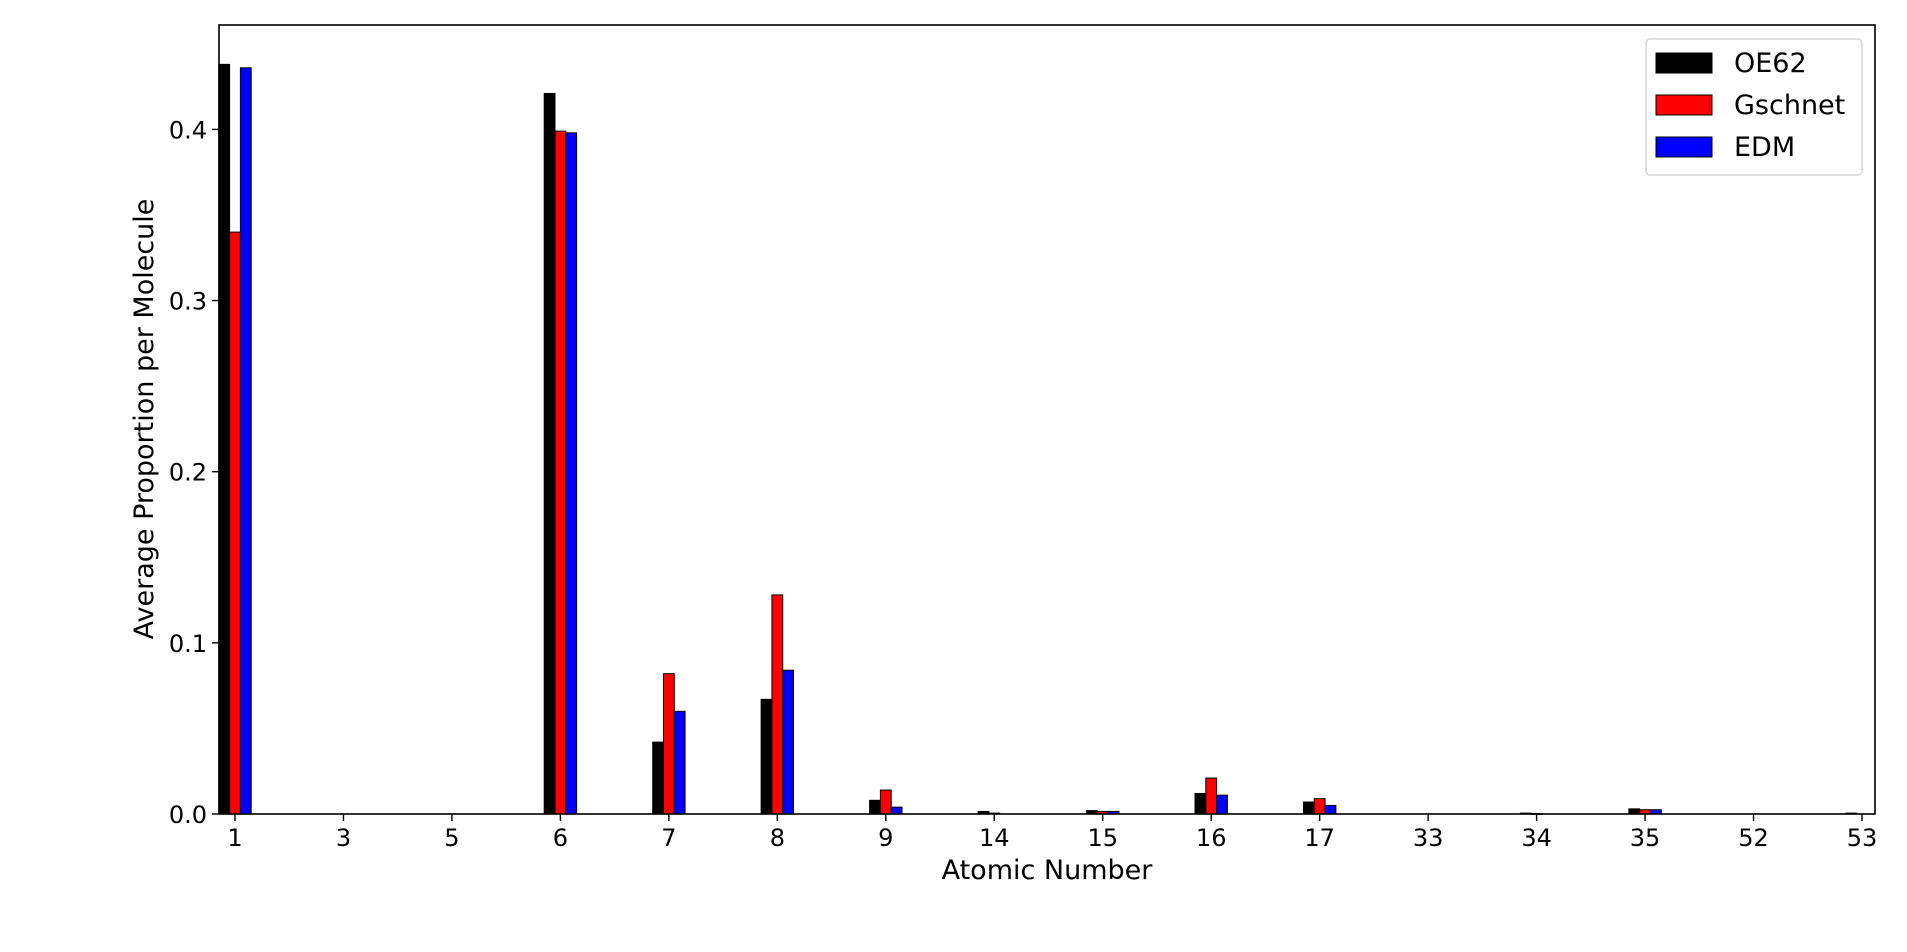 This screenshot has width=1907, height=952. Describe the element at coordinates (885, 838) in the screenshot. I see `x-tick-label: 9` at that location.